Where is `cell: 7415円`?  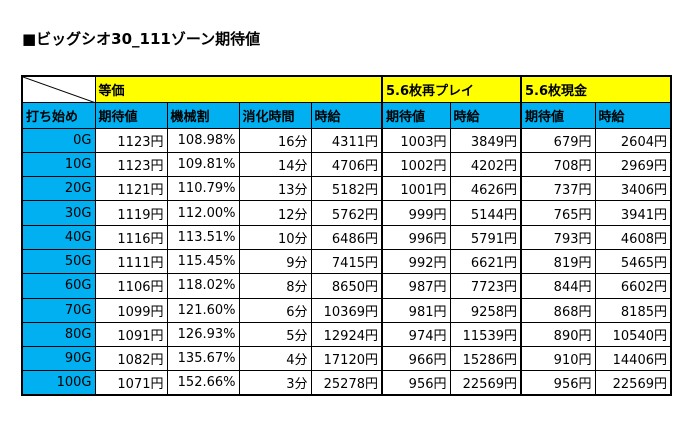 cell: 7415円 is located at coordinates (346, 261).